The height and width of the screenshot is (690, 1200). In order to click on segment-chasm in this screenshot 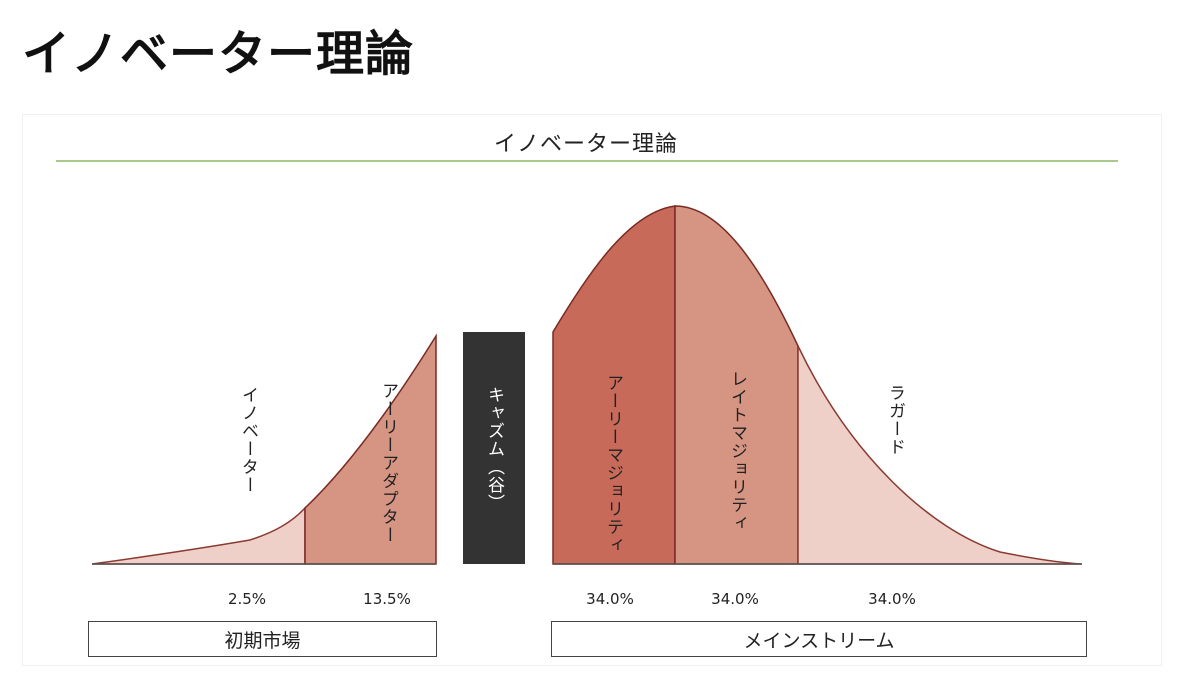, I will do `click(494, 448)`.